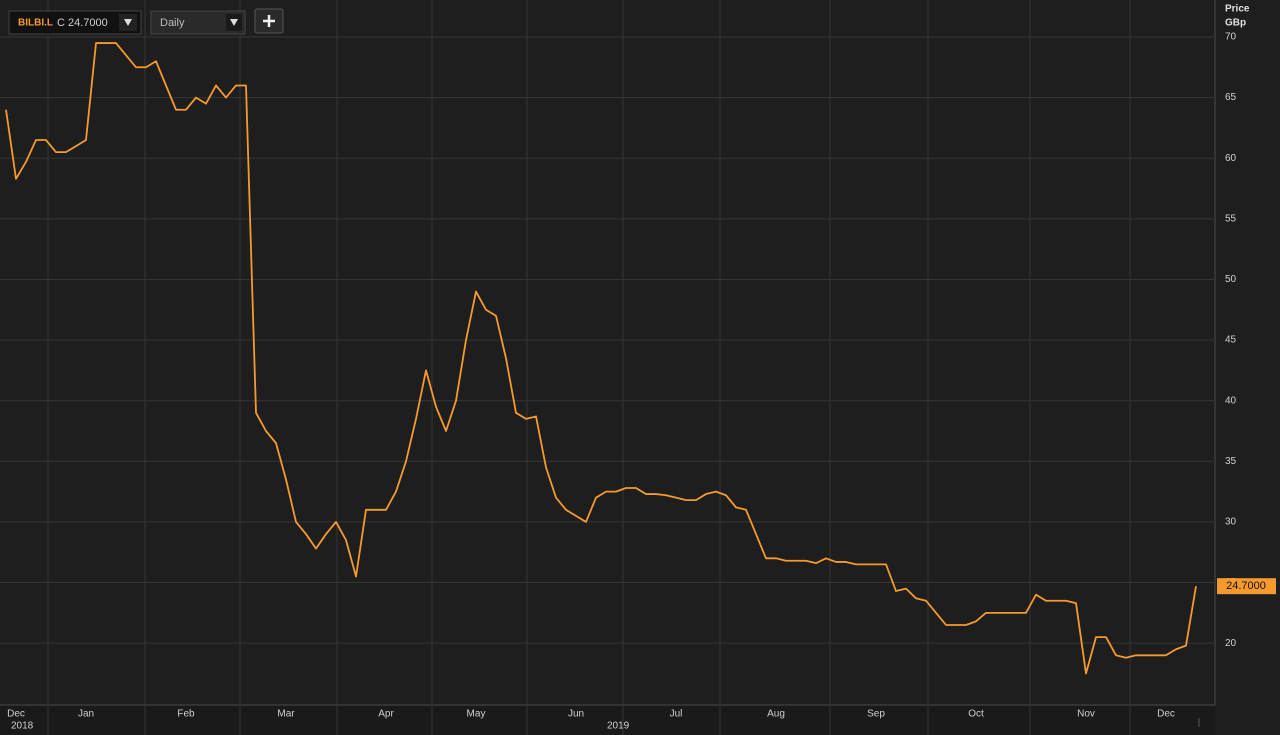 This screenshot has width=1280, height=735. What do you see at coordinates (386, 714) in the screenshot?
I see `x-tick-label: Apr` at bounding box center [386, 714].